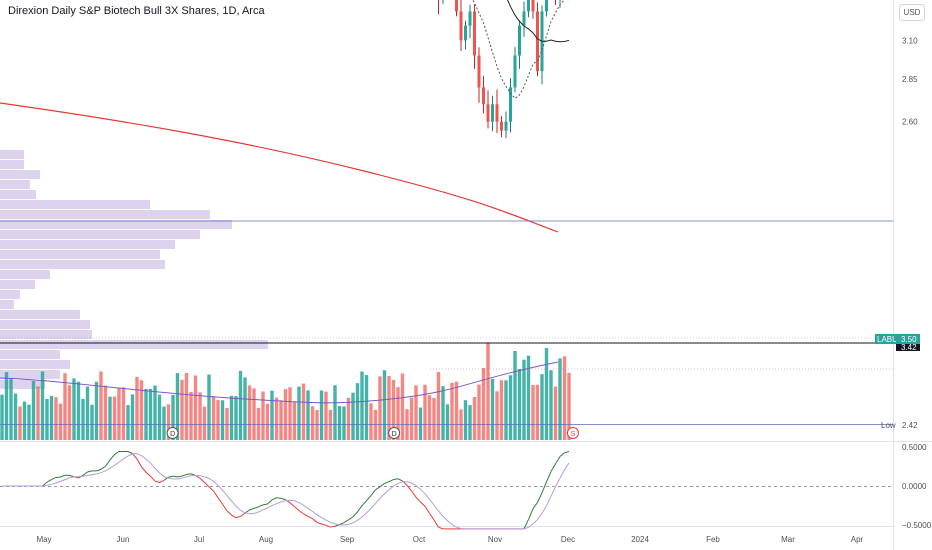 This screenshot has height=550, width=932. What do you see at coordinates (910, 425) in the screenshot?
I see `low-value: 2.42` at bounding box center [910, 425].